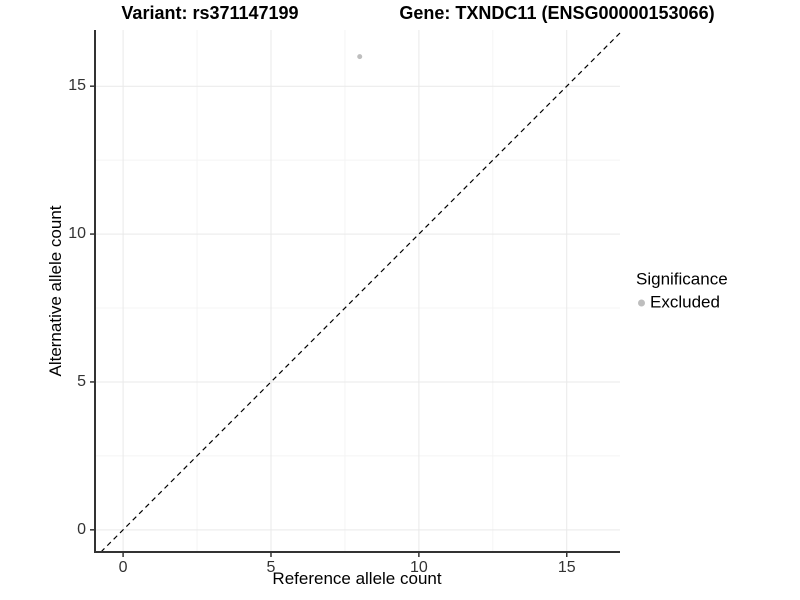 Image resolution: width=800 pixels, height=600 pixels. What do you see at coordinates (271, 567) in the screenshot?
I see `x-tick-label: 5` at bounding box center [271, 567].